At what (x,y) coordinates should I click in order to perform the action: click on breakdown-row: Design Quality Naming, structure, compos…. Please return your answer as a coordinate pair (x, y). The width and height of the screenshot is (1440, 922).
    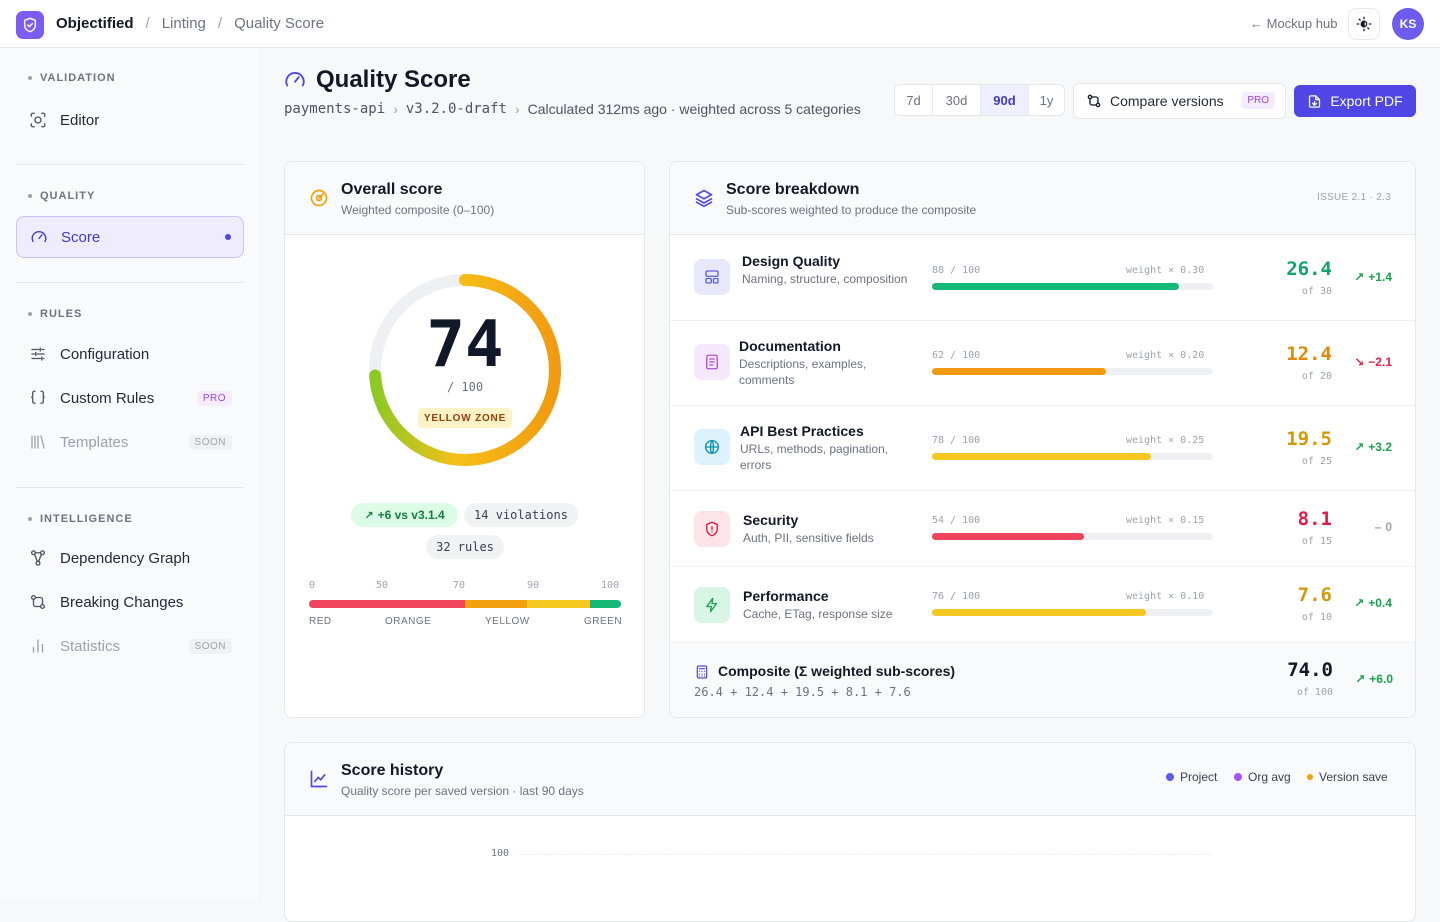
    Looking at the image, I should click on (1042, 278).